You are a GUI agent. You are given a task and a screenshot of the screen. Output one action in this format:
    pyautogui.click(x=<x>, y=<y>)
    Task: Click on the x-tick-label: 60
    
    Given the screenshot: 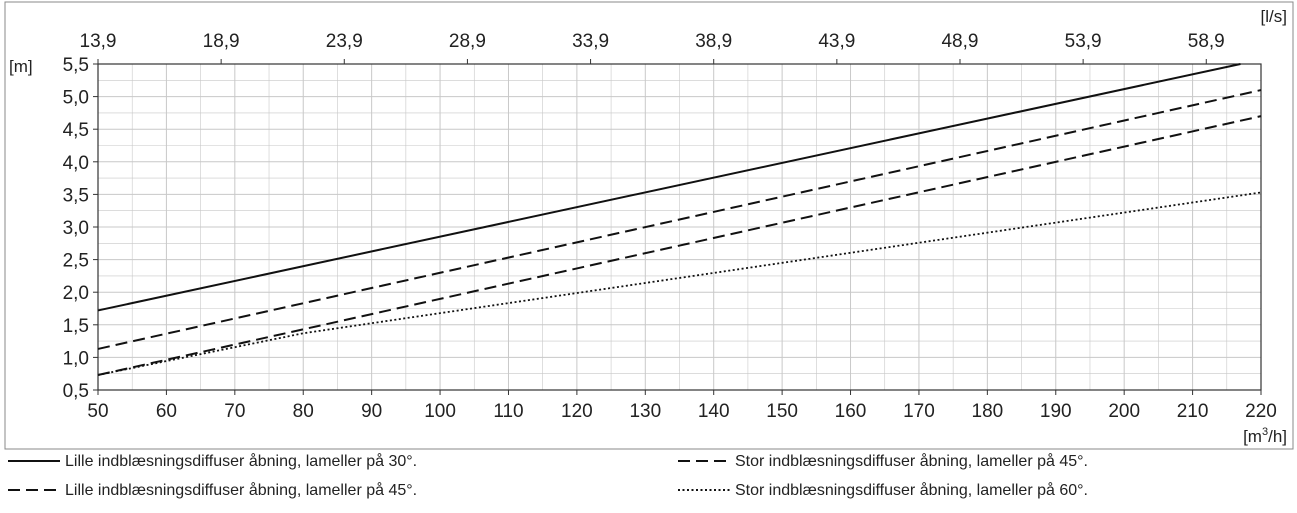 What is the action you would take?
    pyautogui.click(x=166, y=411)
    